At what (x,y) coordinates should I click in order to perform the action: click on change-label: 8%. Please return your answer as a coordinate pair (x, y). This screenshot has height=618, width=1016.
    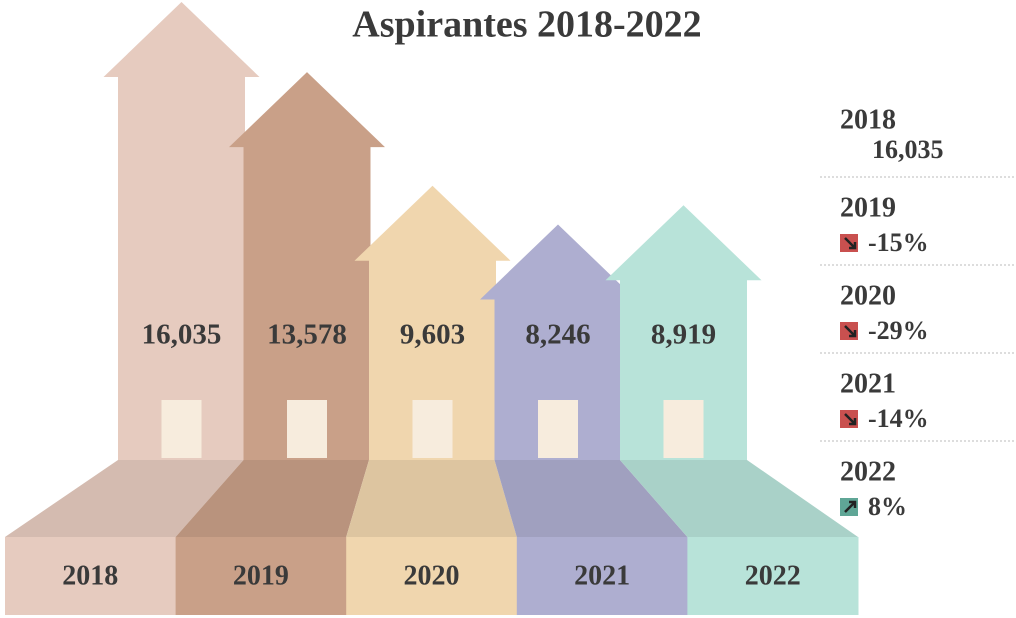
    Looking at the image, I should click on (887, 506).